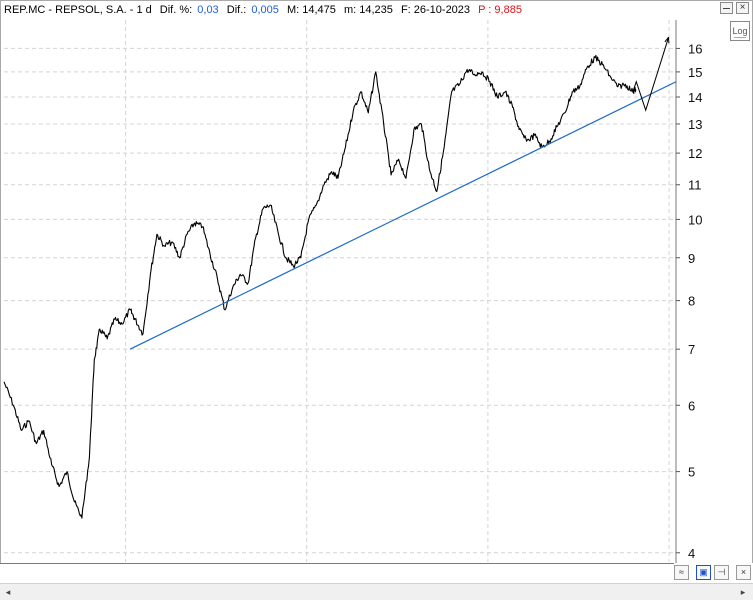 The image size is (753, 600). I want to click on y-tick-label: 9, so click(691, 258).